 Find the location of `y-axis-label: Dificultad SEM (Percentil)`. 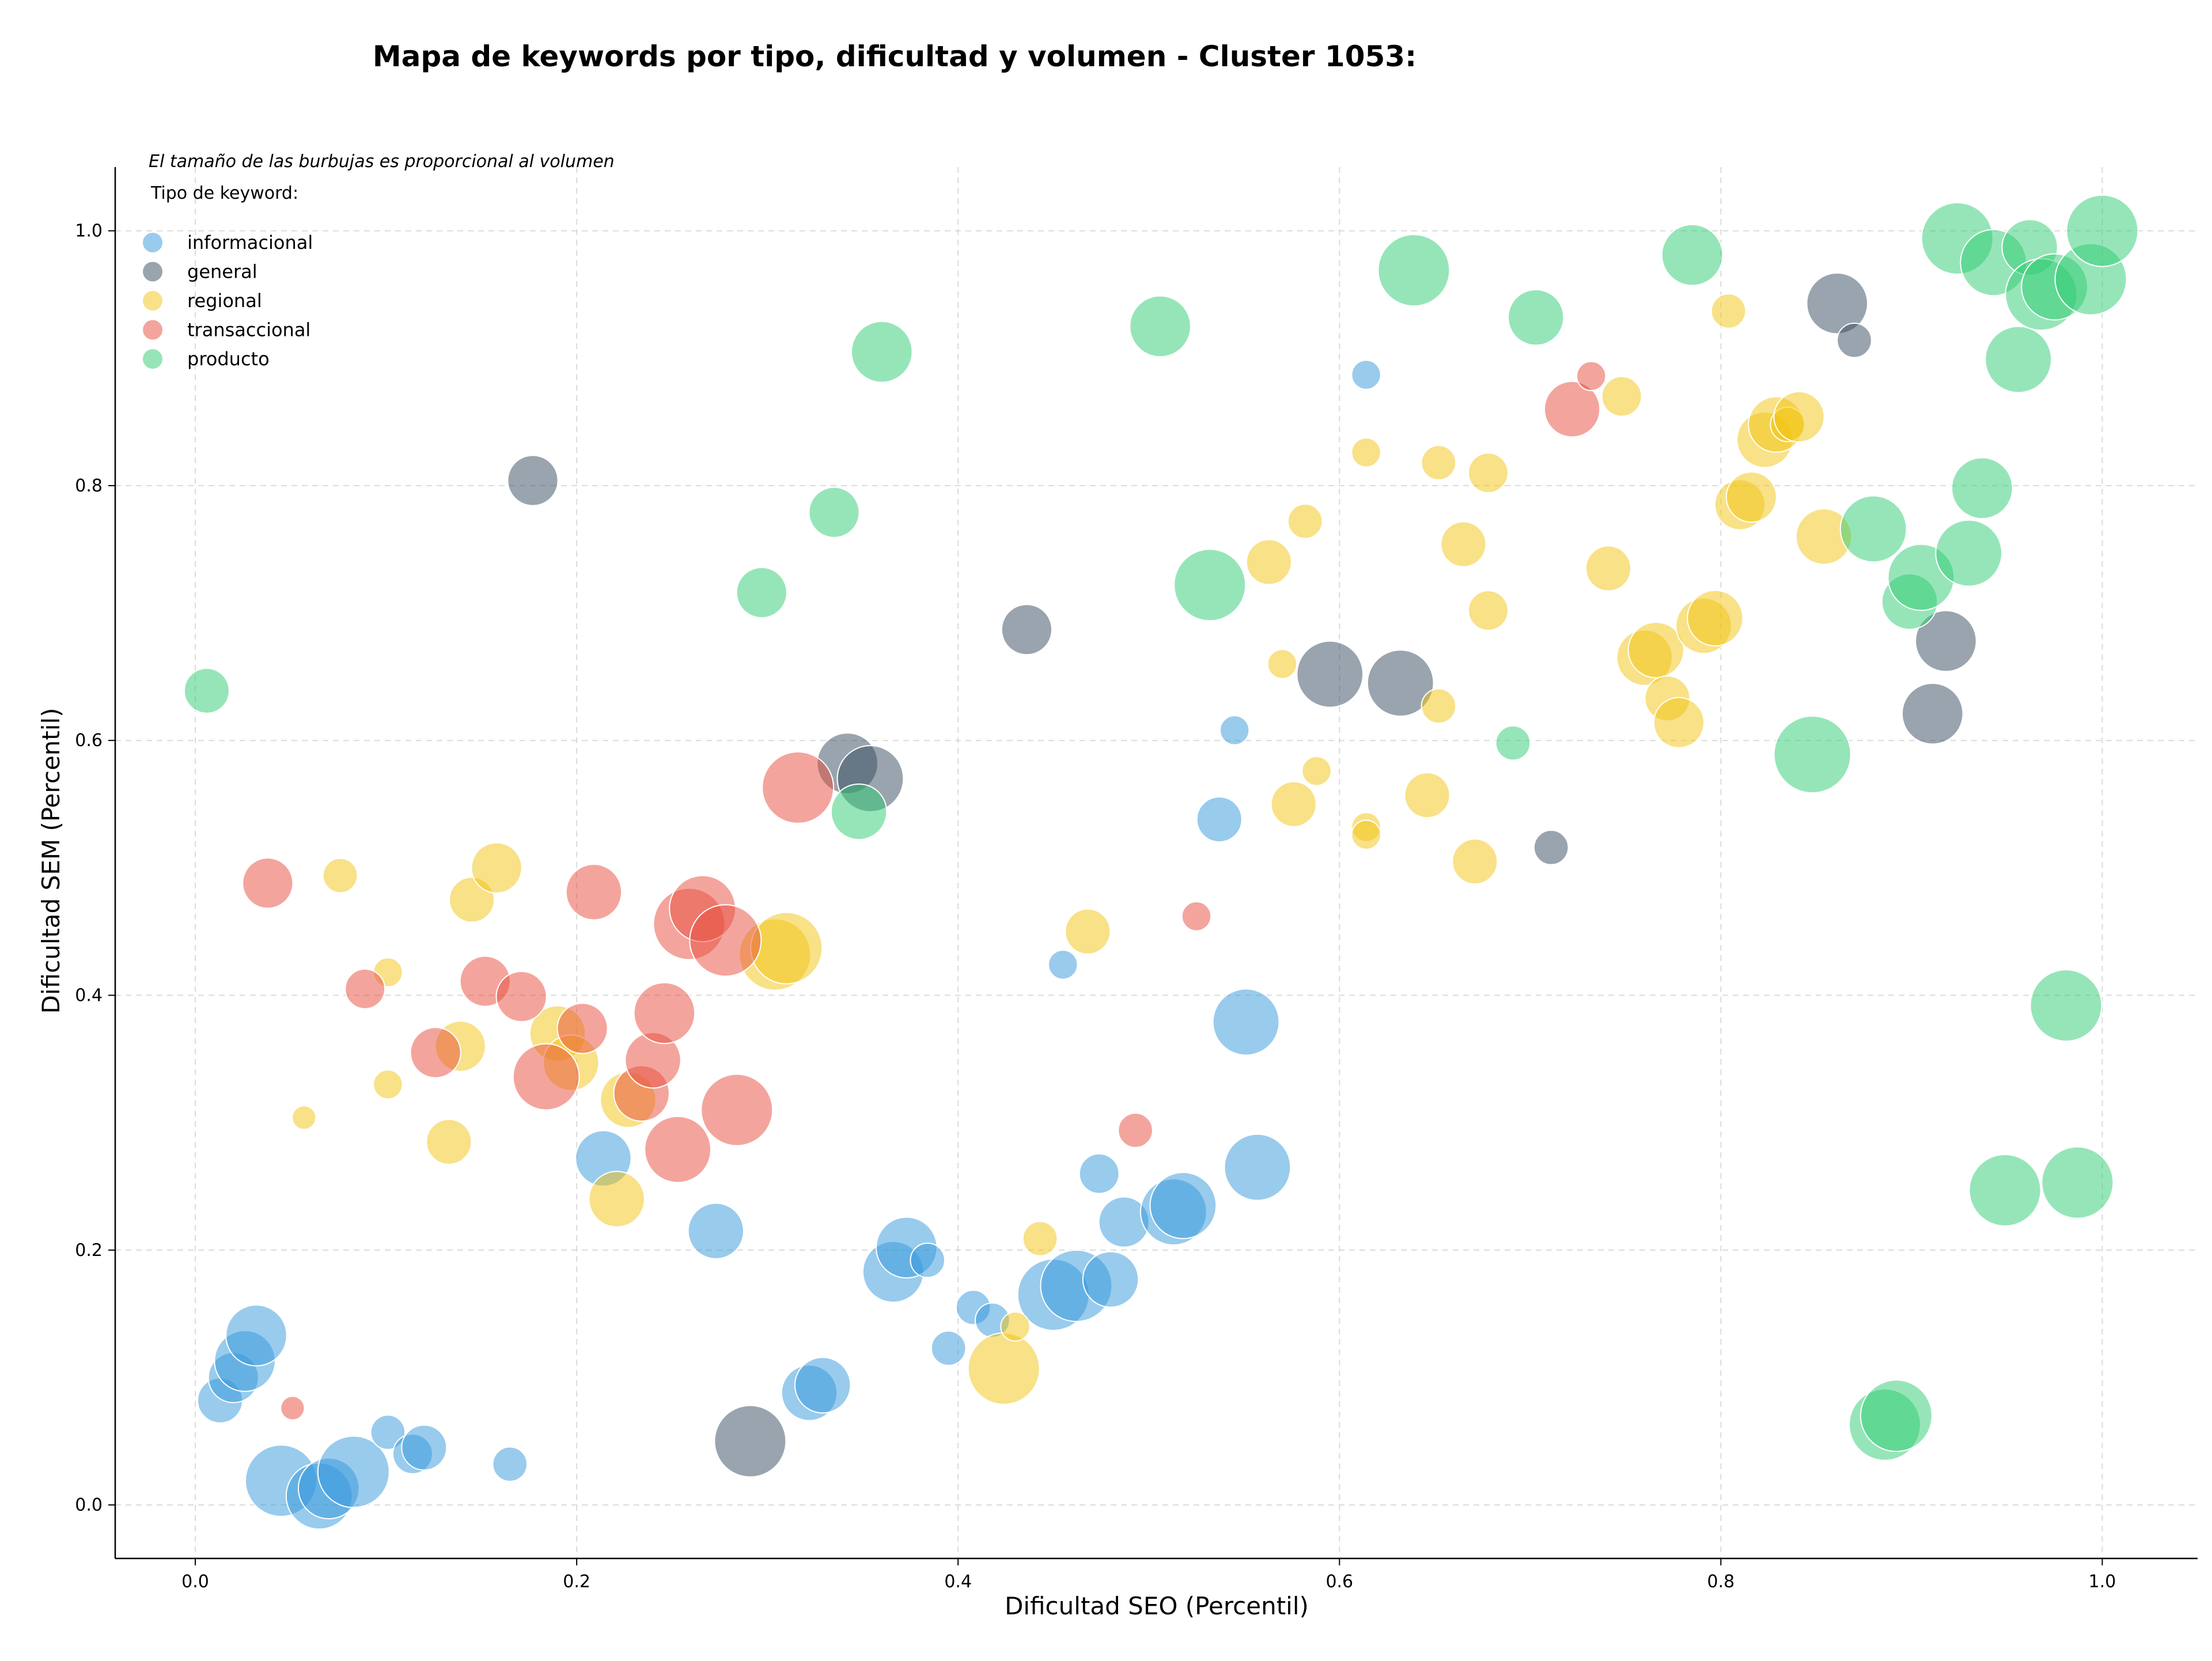

y-axis-label: Dificultad SEM (Percentil) is located at coordinates (51, 861).